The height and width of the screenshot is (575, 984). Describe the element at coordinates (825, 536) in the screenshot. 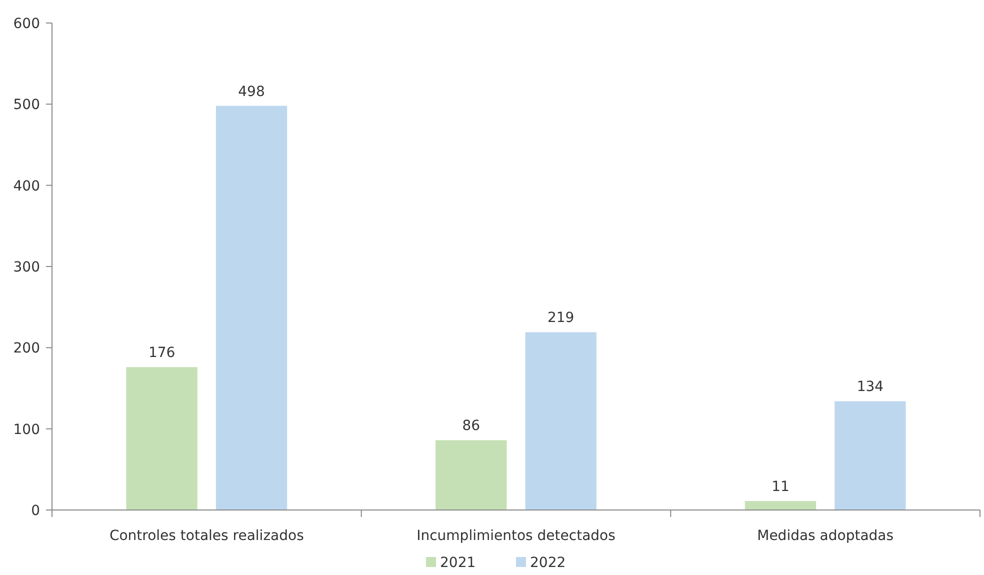

I see `x-tick-label: Medidas adoptadas` at that location.